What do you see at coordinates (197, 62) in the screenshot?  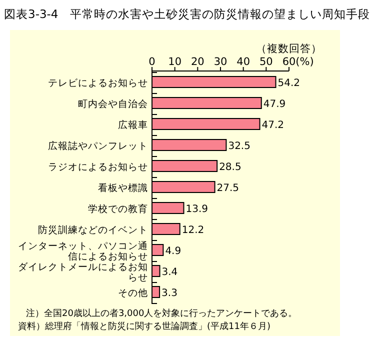 I see `xtick: 20` at bounding box center [197, 62].